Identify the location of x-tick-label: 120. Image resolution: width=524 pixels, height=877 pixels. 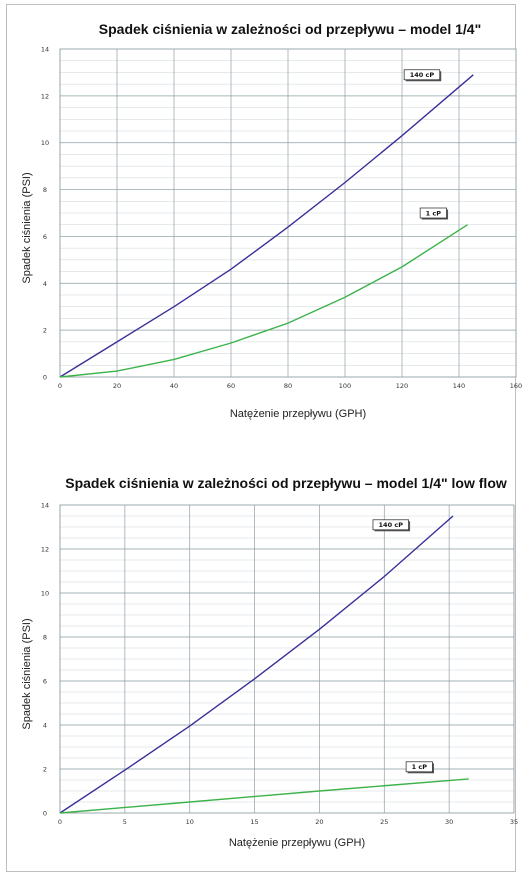
(402, 386).